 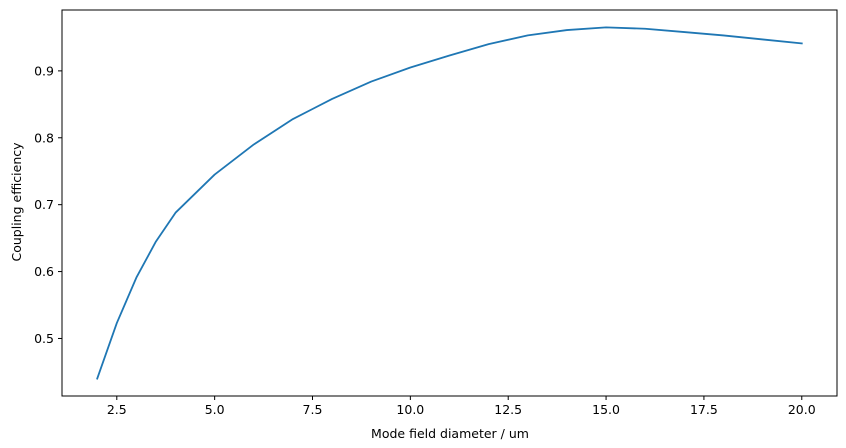 I want to click on x-tick-label: 20.0, so click(x=802, y=409).